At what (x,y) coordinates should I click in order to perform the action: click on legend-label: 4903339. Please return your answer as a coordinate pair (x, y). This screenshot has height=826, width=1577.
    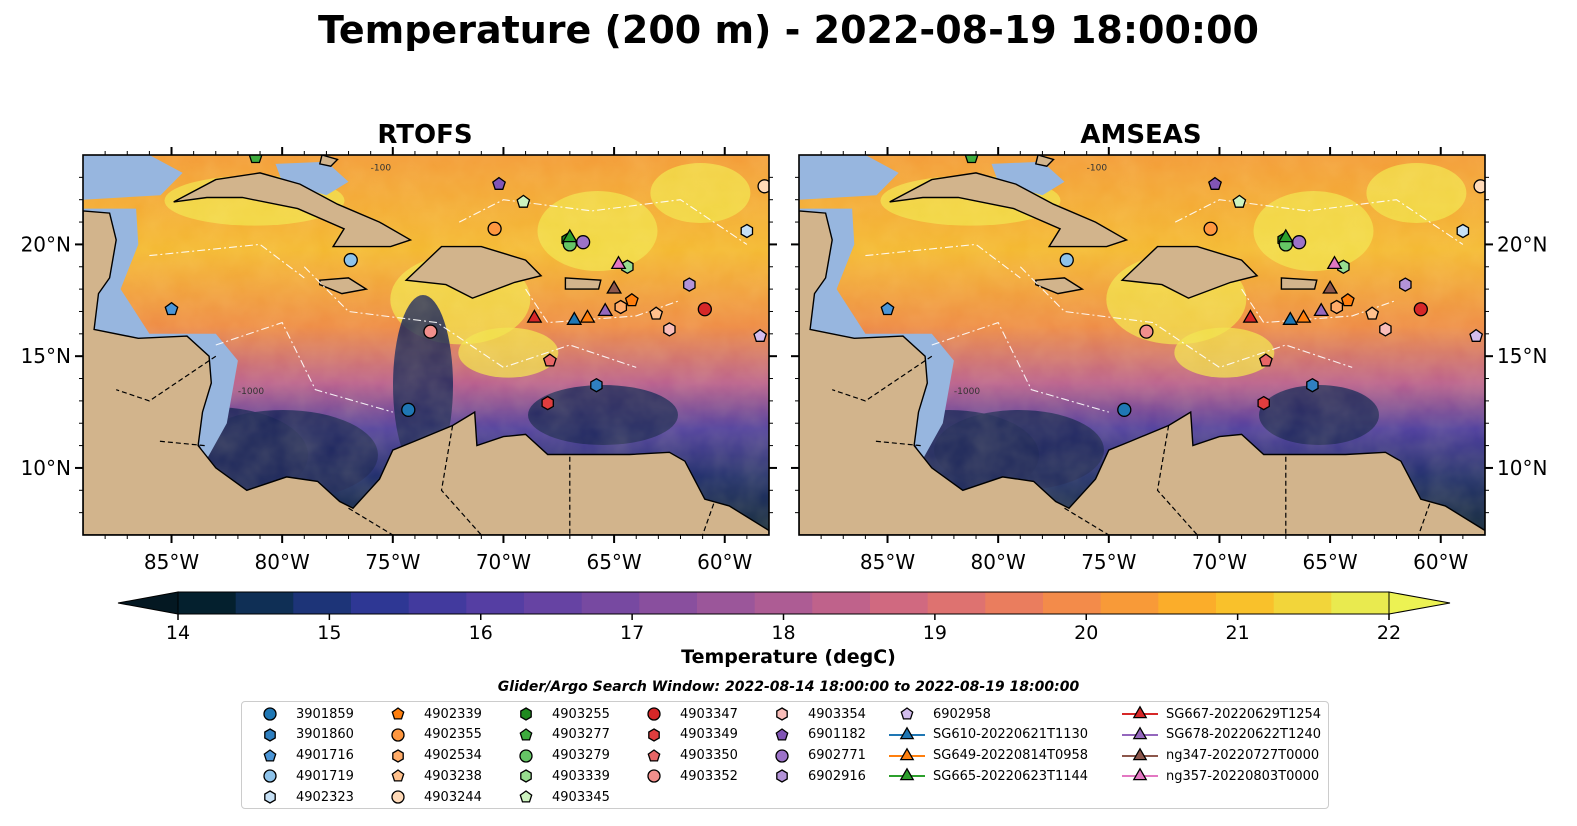
    Looking at the image, I should click on (581, 776).